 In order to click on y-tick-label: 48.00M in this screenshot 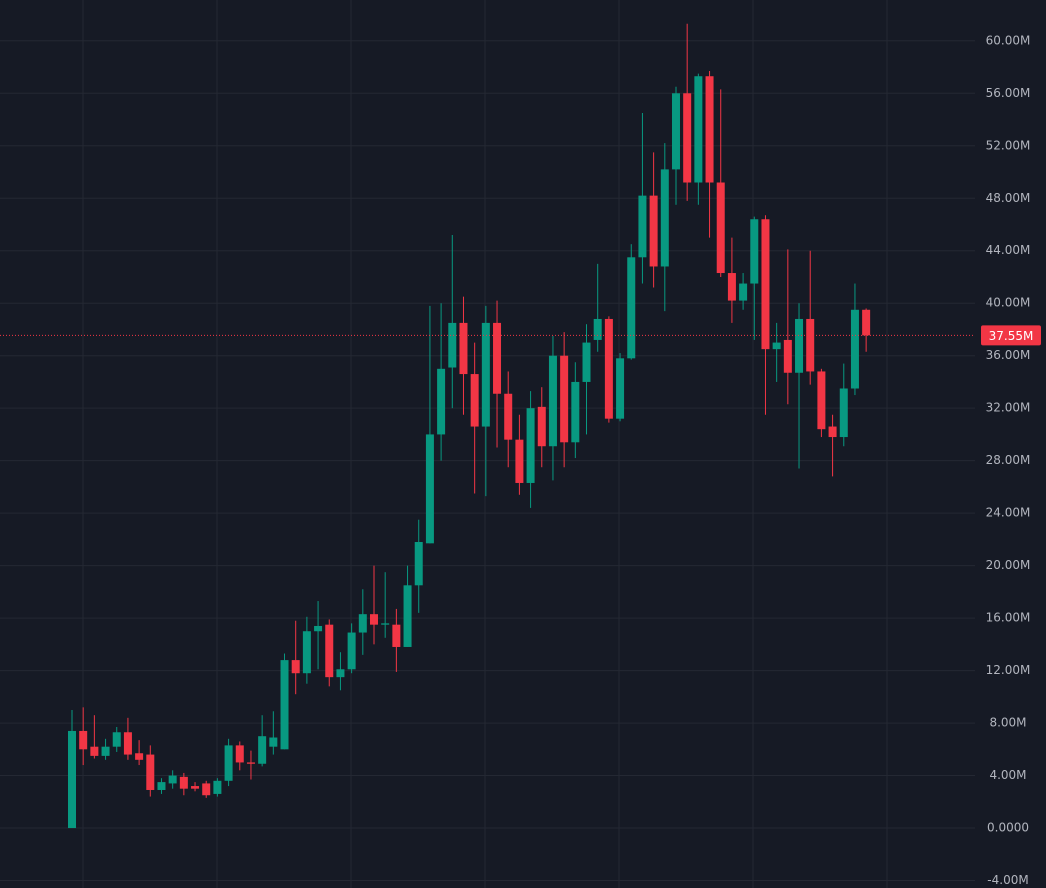, I will do `click(1008, 198)`.